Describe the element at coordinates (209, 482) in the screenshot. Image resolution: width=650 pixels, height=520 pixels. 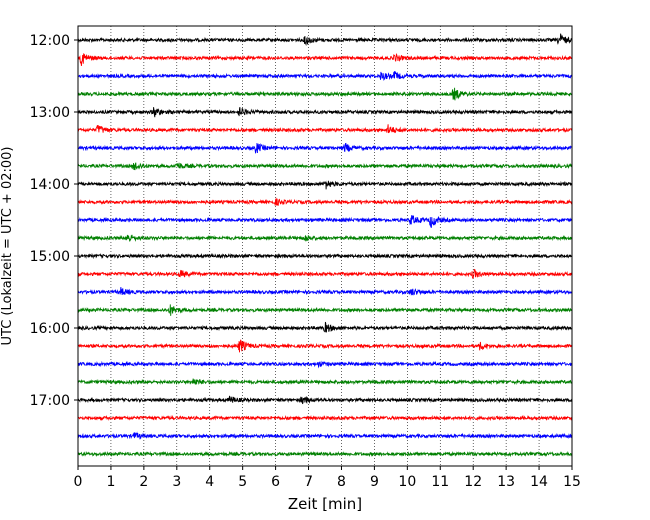
I see `x-tick-label: 4` at that location.